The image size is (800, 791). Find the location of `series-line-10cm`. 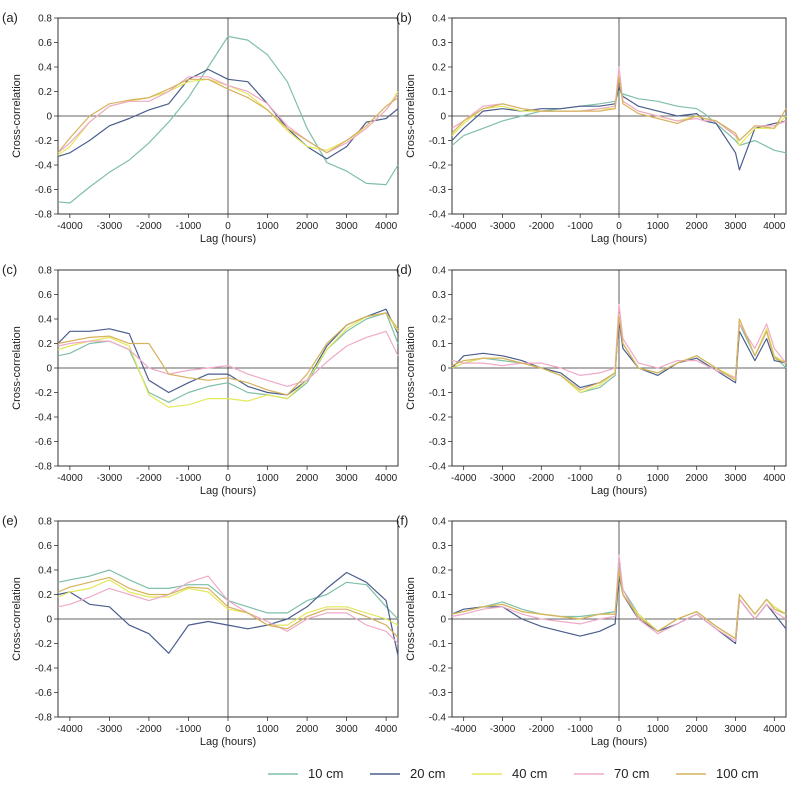

series-line-10cm is located at coordinates (619, 122).